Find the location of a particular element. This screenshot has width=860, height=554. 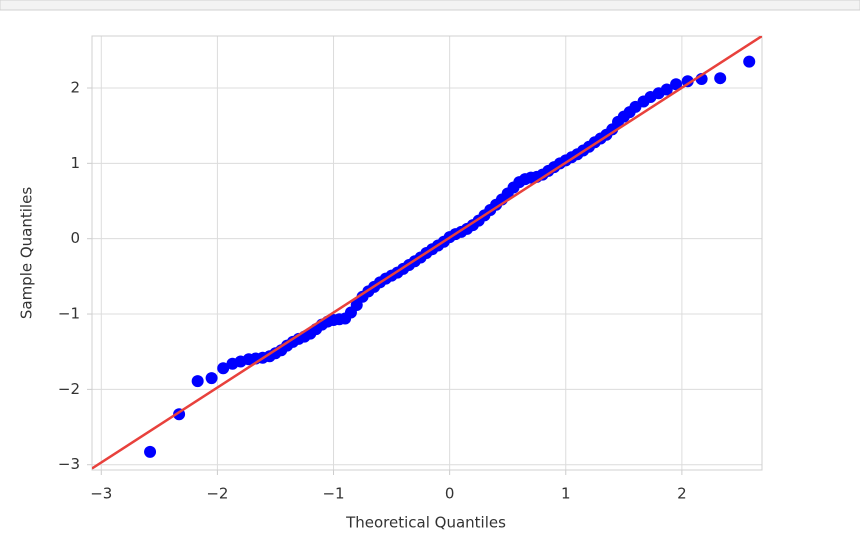

x-axis-label: Theoretical Quantiles is located at coordinates (425, 523).